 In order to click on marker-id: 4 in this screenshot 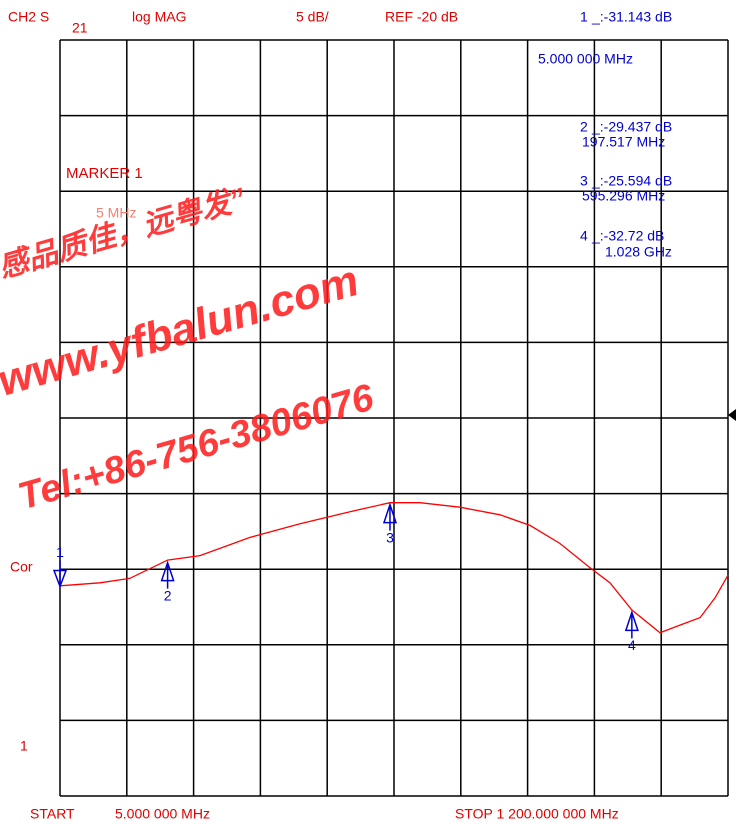, I will do `click(632, 645)`.